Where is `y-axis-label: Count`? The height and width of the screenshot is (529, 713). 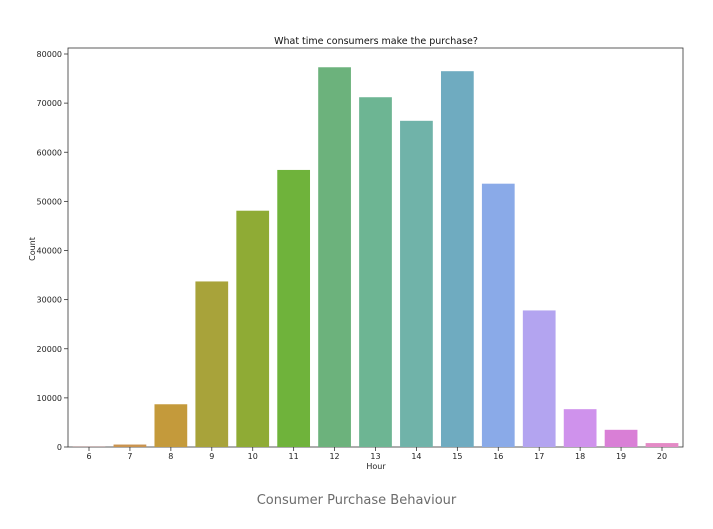
y-axis-label: Count is located at coordinates (32, 249).